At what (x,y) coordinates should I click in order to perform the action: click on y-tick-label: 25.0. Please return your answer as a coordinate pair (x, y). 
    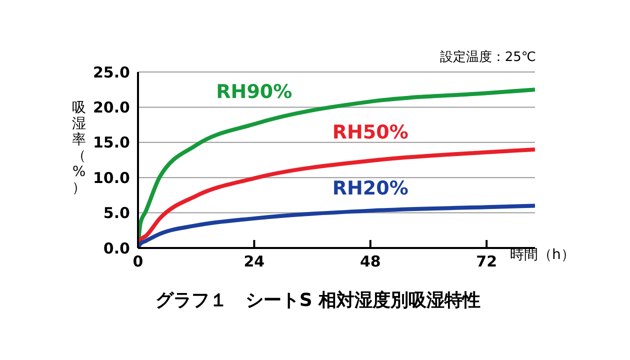
    Looking at the image, I should click on (111, 72).